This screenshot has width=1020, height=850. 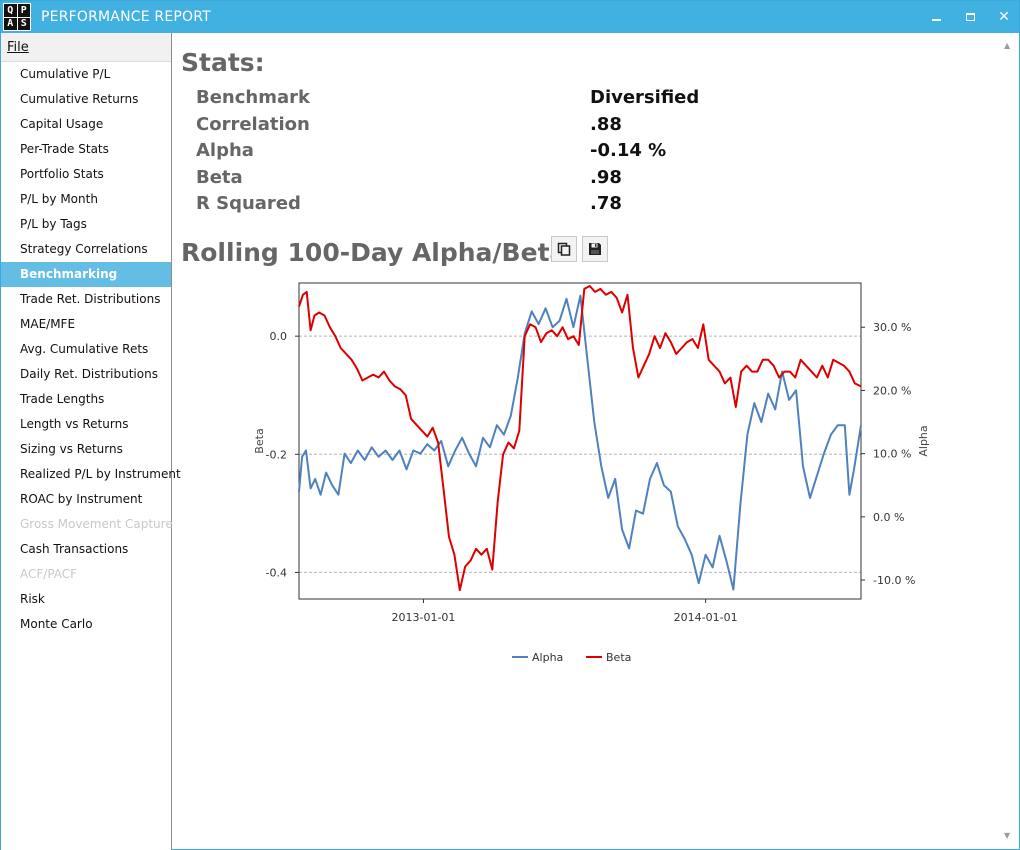 I want to click on legend-label-beta: Beta, so click(x=618, y=657).